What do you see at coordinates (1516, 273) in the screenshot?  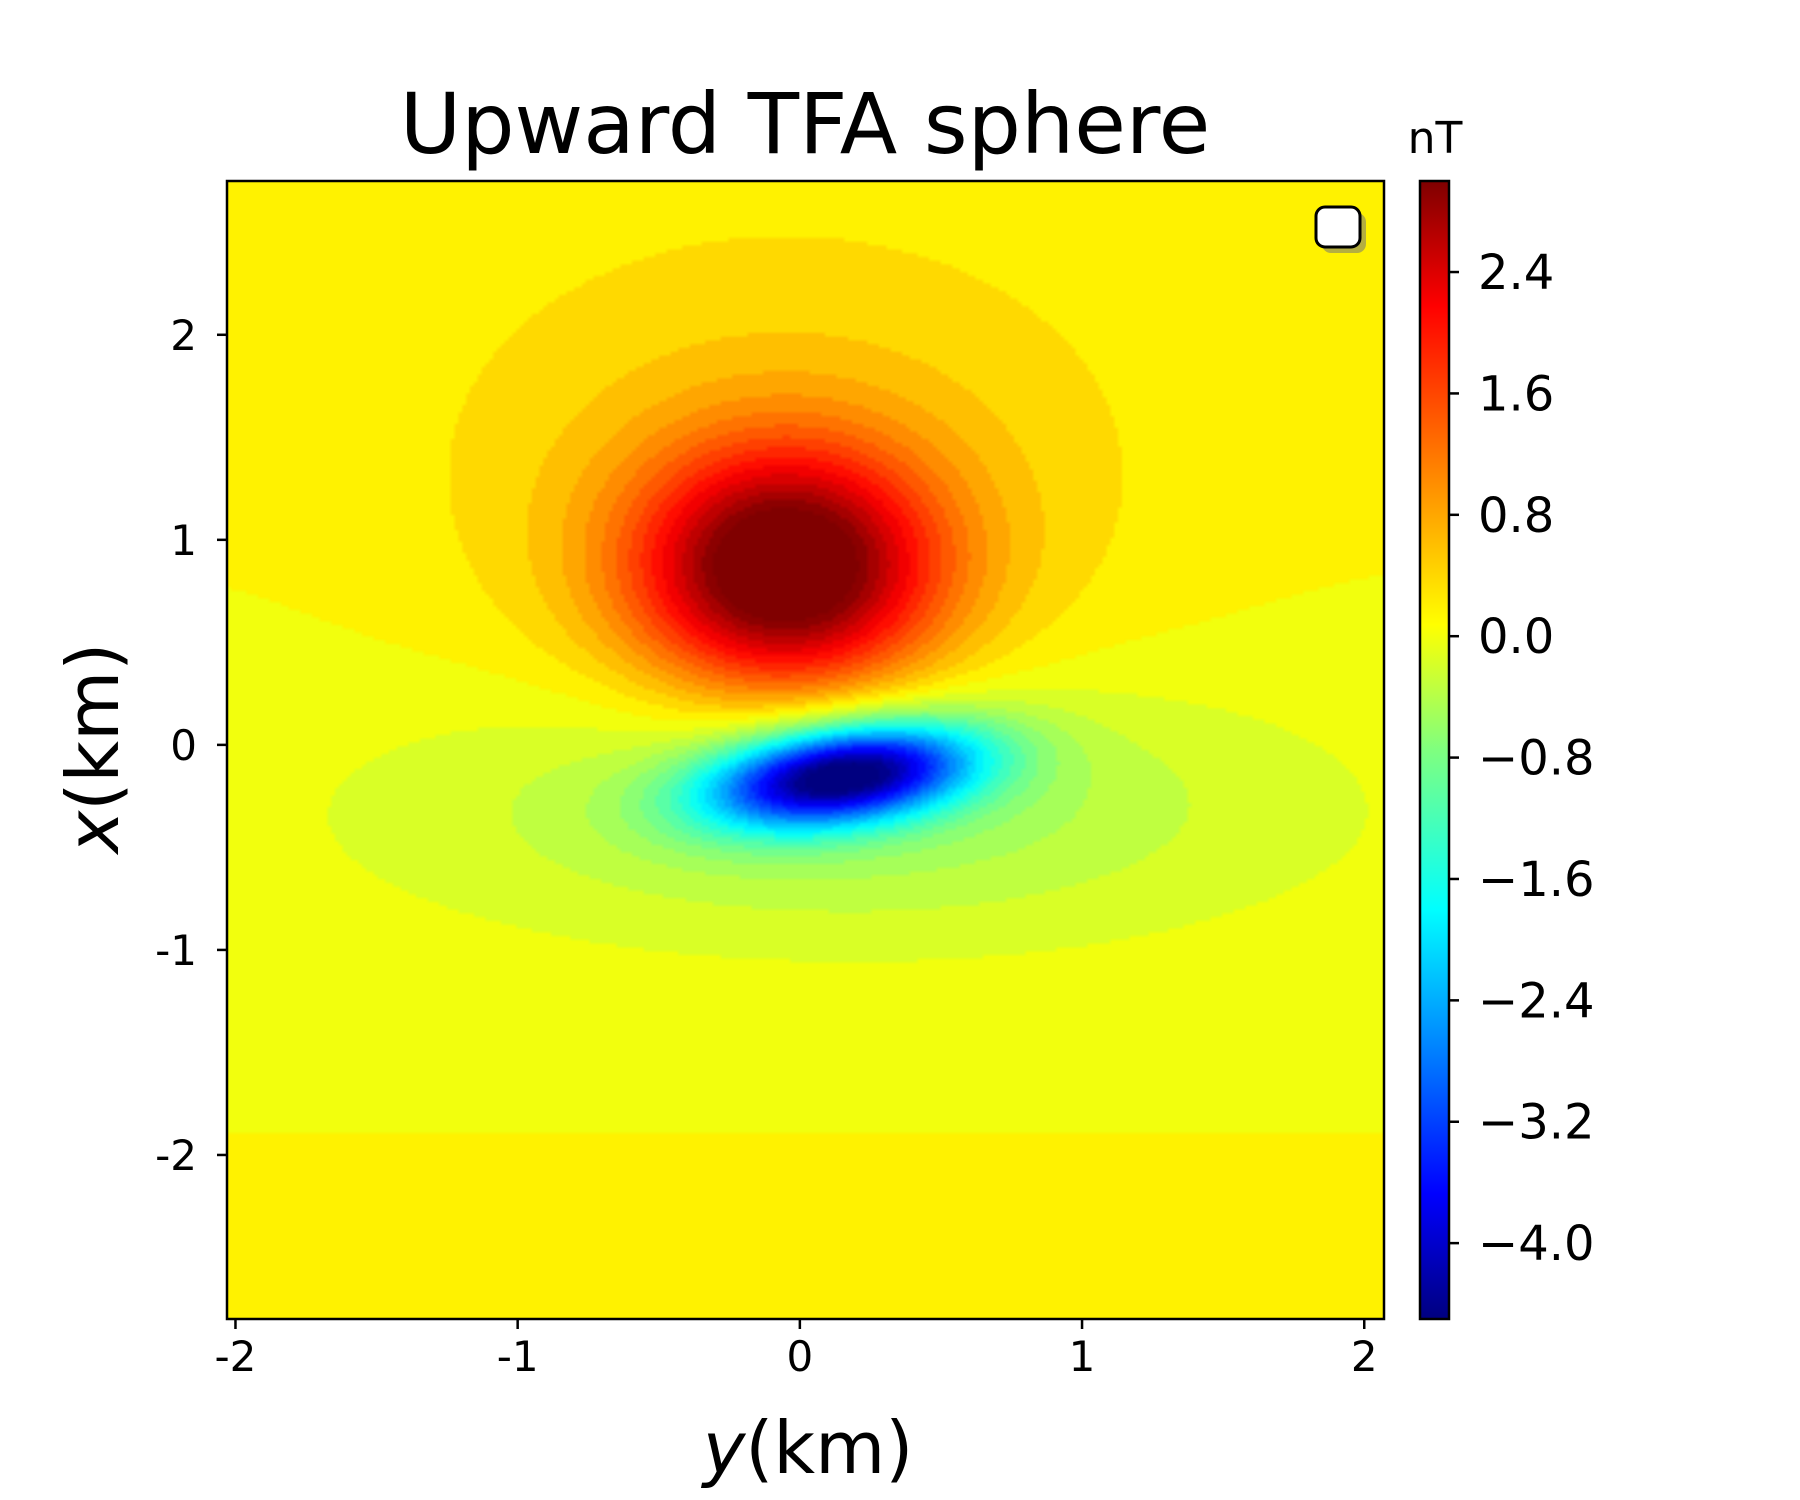 I see `colorbar-tick-label: 2.4` at bounding box center [1516, 273].